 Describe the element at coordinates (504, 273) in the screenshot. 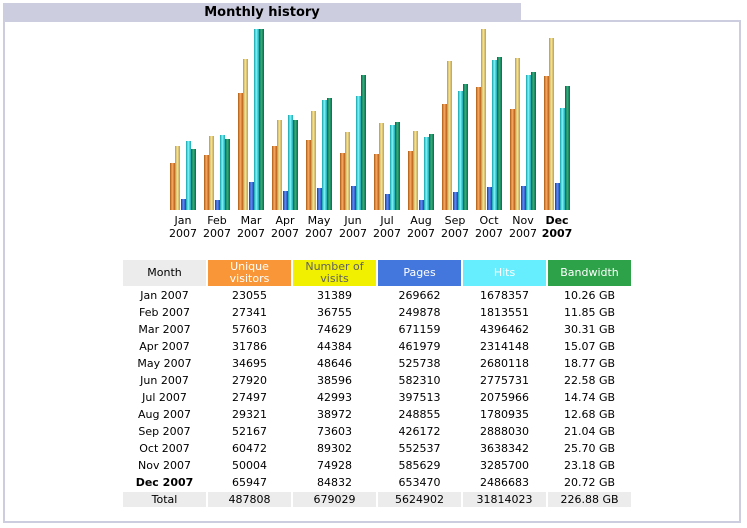

I see `col-hits-header: Hits` at that location.